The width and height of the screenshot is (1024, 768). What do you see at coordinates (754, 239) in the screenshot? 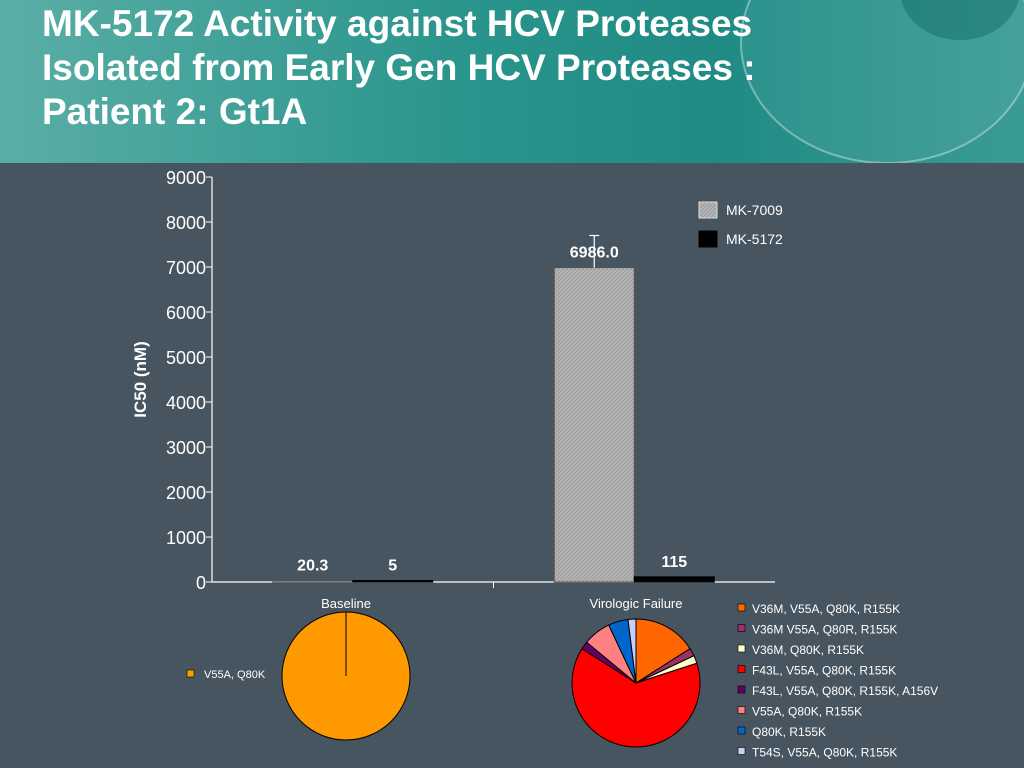
I see `legend-label: MK-5172` at bounding box center [754, 239].